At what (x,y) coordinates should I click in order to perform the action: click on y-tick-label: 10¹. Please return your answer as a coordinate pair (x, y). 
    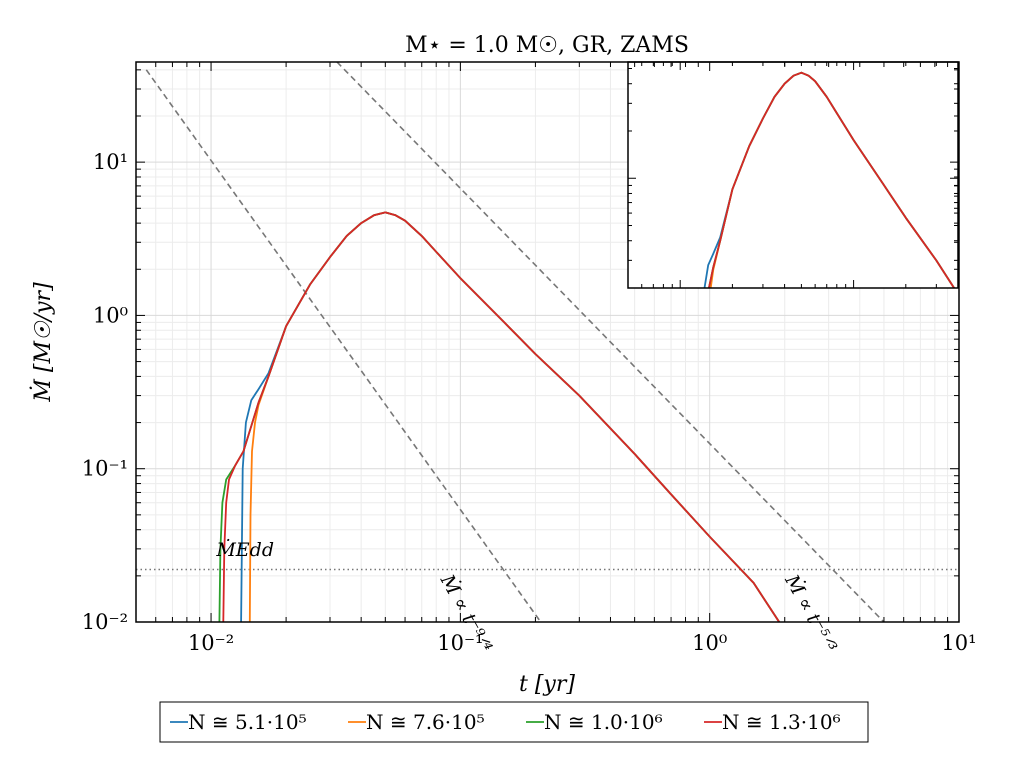
    Looking at the image, I should click on (110, 162).